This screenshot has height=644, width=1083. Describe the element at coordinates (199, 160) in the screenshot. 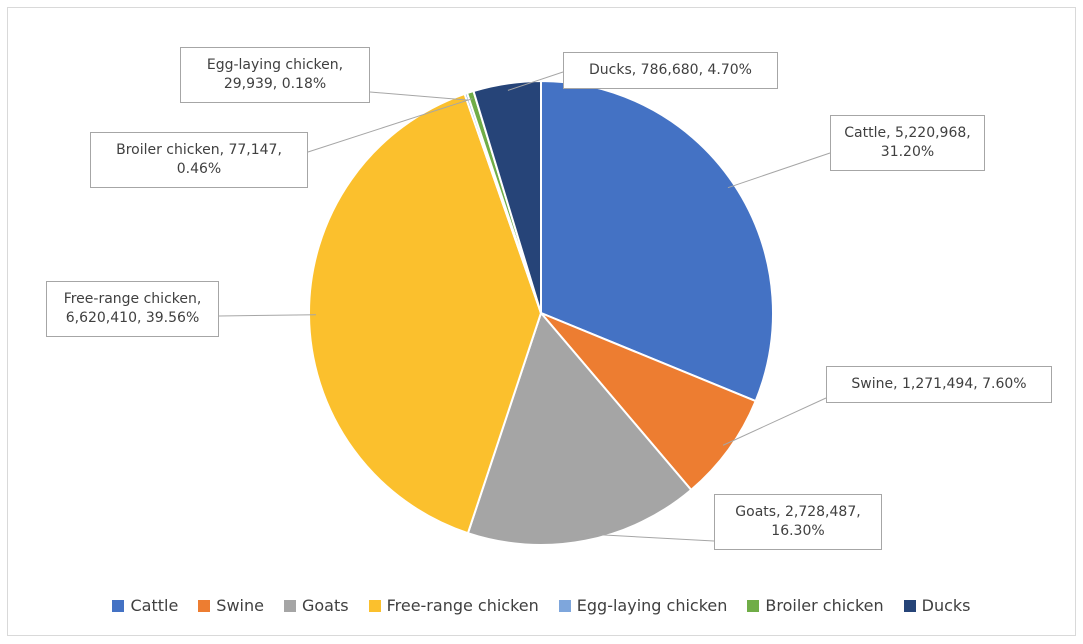

I see `data-label: Broiler chicken, 77,147, 0.46%` at that location.